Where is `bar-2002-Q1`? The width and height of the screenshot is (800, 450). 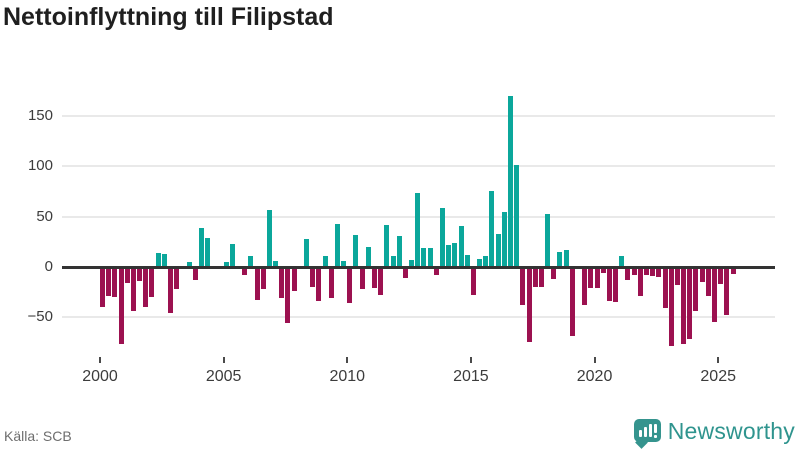 bar-2002-Q1 is located at coordinates (152, 282).